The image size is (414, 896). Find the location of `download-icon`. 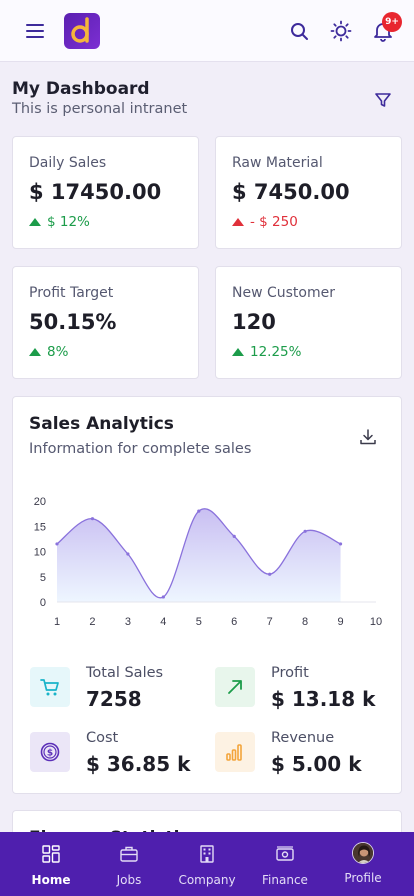

download-icon is located at coordinates (368, 437).